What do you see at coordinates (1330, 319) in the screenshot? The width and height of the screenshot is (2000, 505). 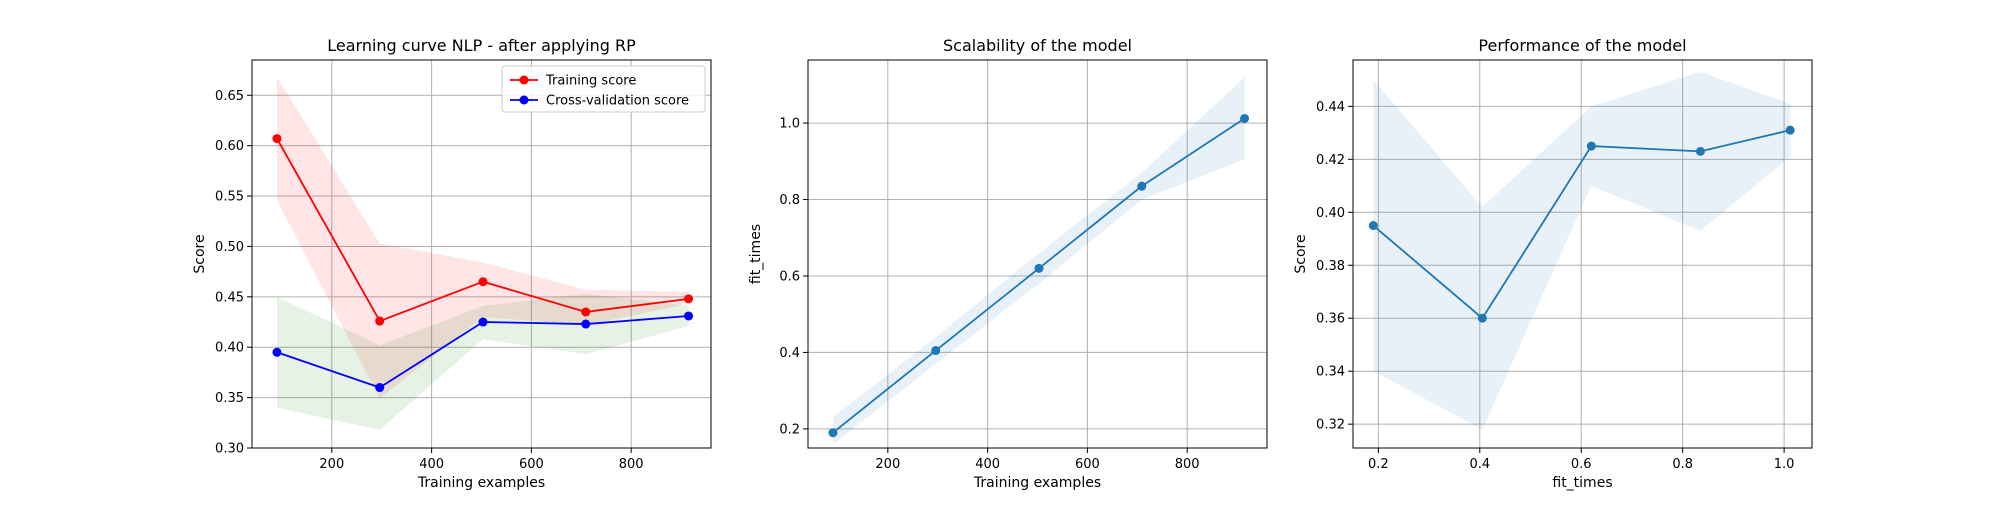 I see `y-tick-label: 0.36` at bounding box center [1330, 319].